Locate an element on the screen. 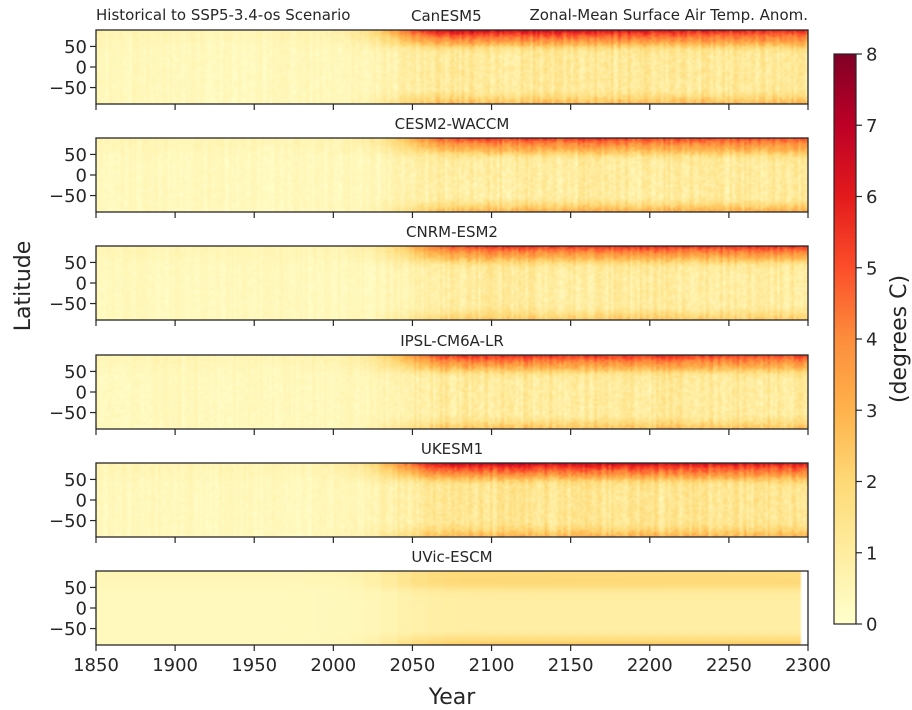 This screenshot has height=710, width=912. right-title: Zonal-Mean Surface Air Temp. Anom. is located at coordinates (669, 15).